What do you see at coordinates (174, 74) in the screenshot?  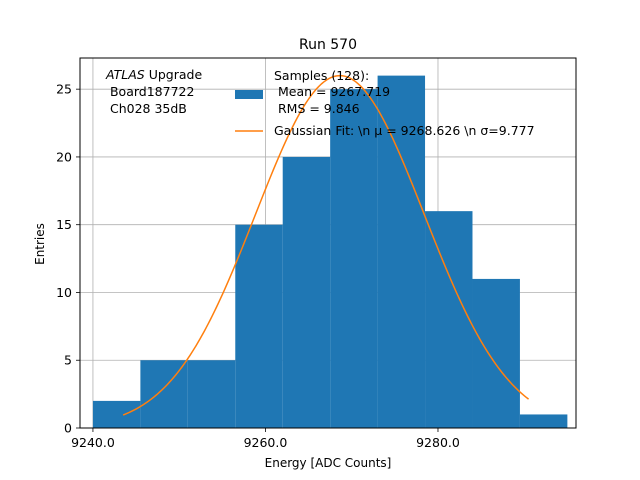 I see `annotation-rest: Upgrade` at bounding box center [174, 74].